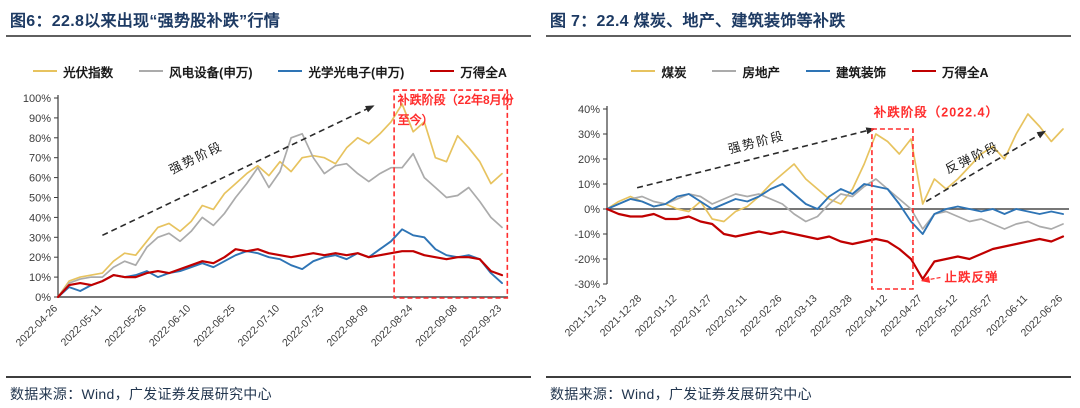 Image resolution: width=1080 pixels, height=408 pixels. Describe the element at coordinates (674, 72) in the screenshot. I see `legend-label: 煤炭` at that location.